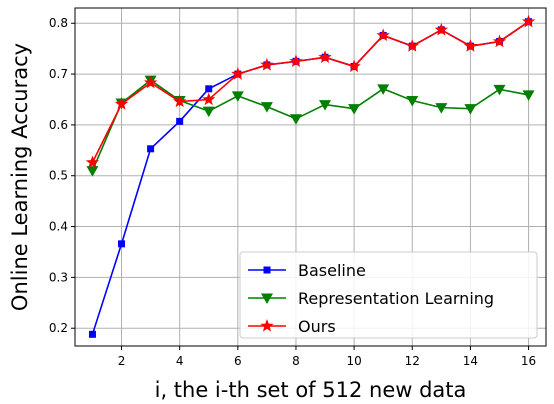 The image size is (554, 404). What do you see at coordinates (20, 177) in the screenshot?
I see `y-axis-title: Online Learning Accuracy` at bounding box center [20, 177].